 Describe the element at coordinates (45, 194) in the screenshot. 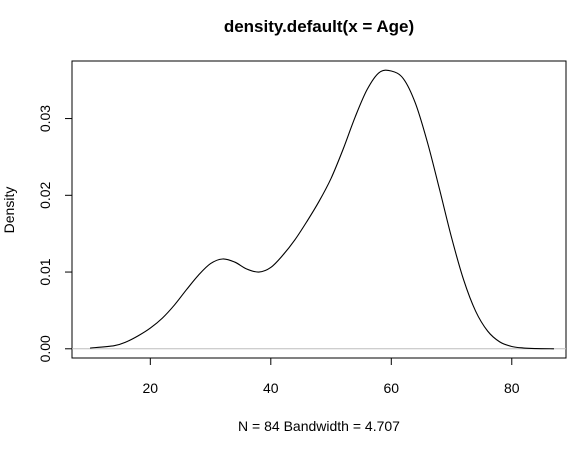

I see `y-tick-label: 0.02` at that location.